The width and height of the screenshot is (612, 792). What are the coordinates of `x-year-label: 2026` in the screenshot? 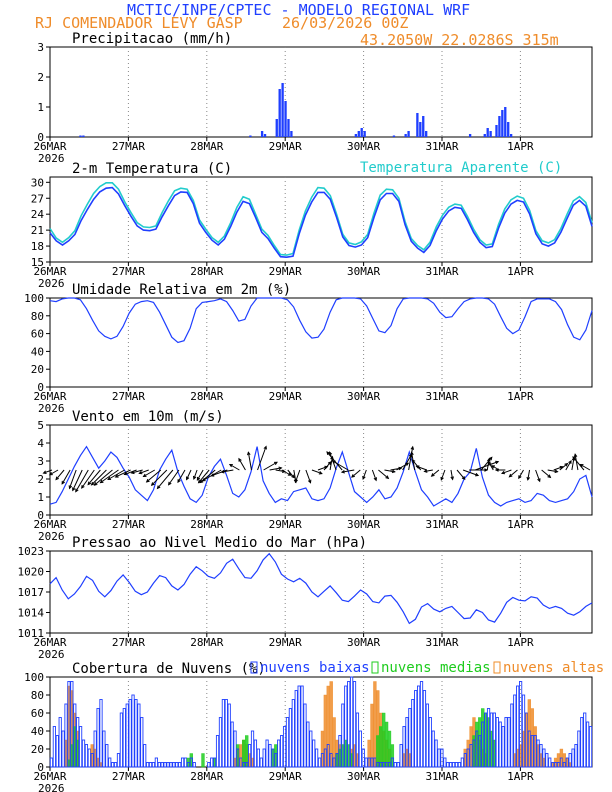 It's located at (51, 408).